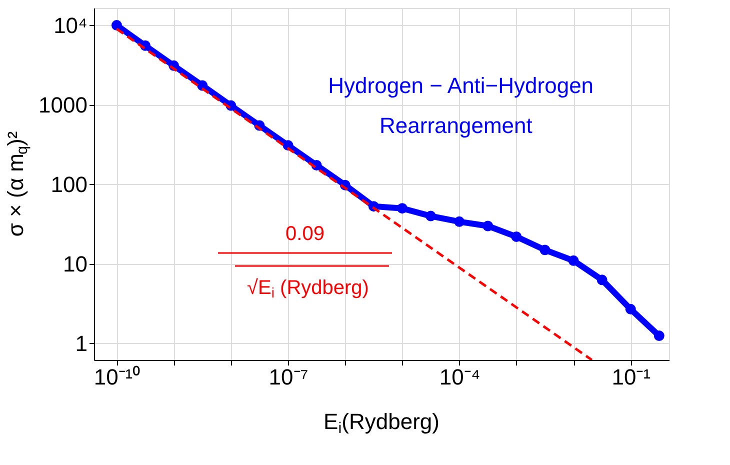  Describe the element at coordinates (305, 234) in the screenshot. I see `annotation: 0.09` at that location.